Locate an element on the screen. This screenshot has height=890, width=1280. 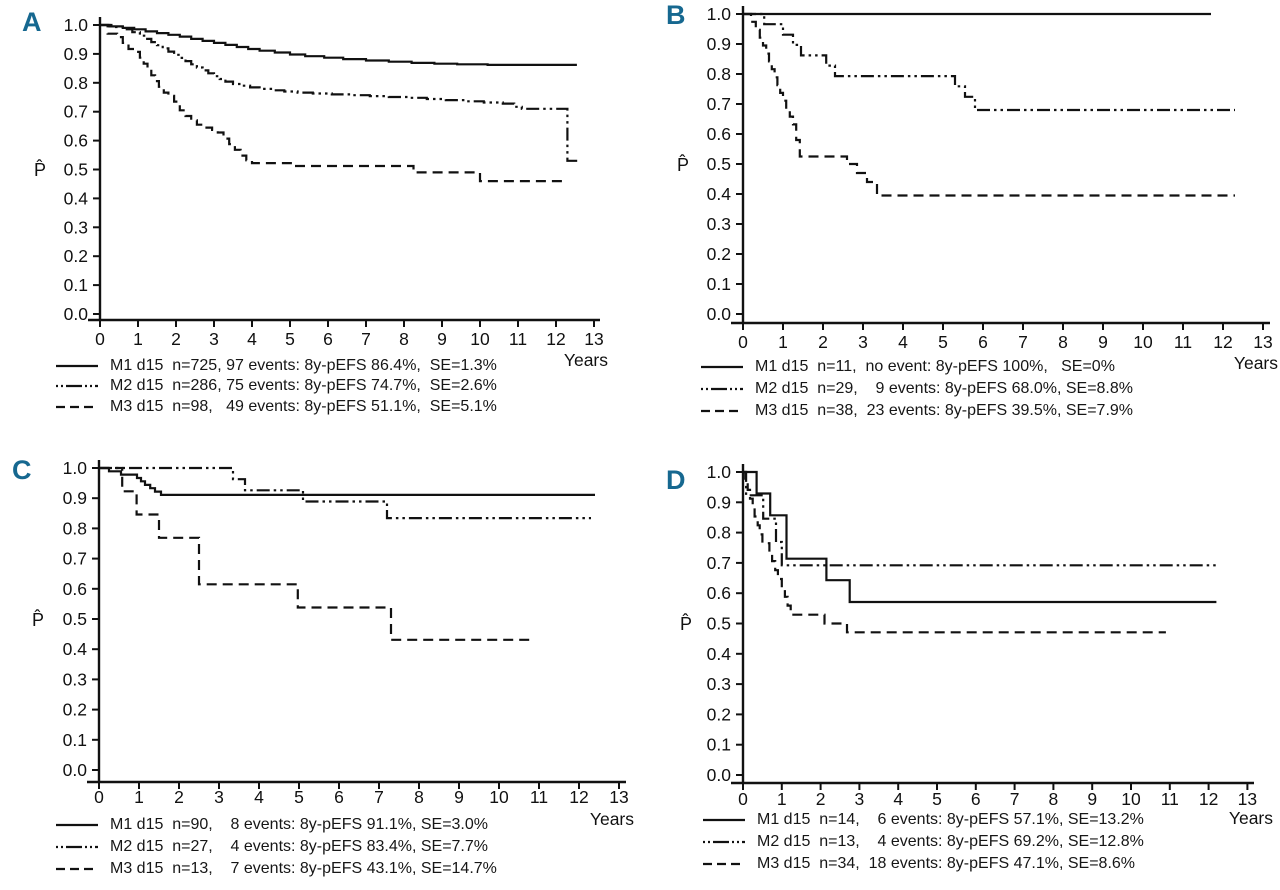
panel-letter-A: A is located at coordinates (32, 22).